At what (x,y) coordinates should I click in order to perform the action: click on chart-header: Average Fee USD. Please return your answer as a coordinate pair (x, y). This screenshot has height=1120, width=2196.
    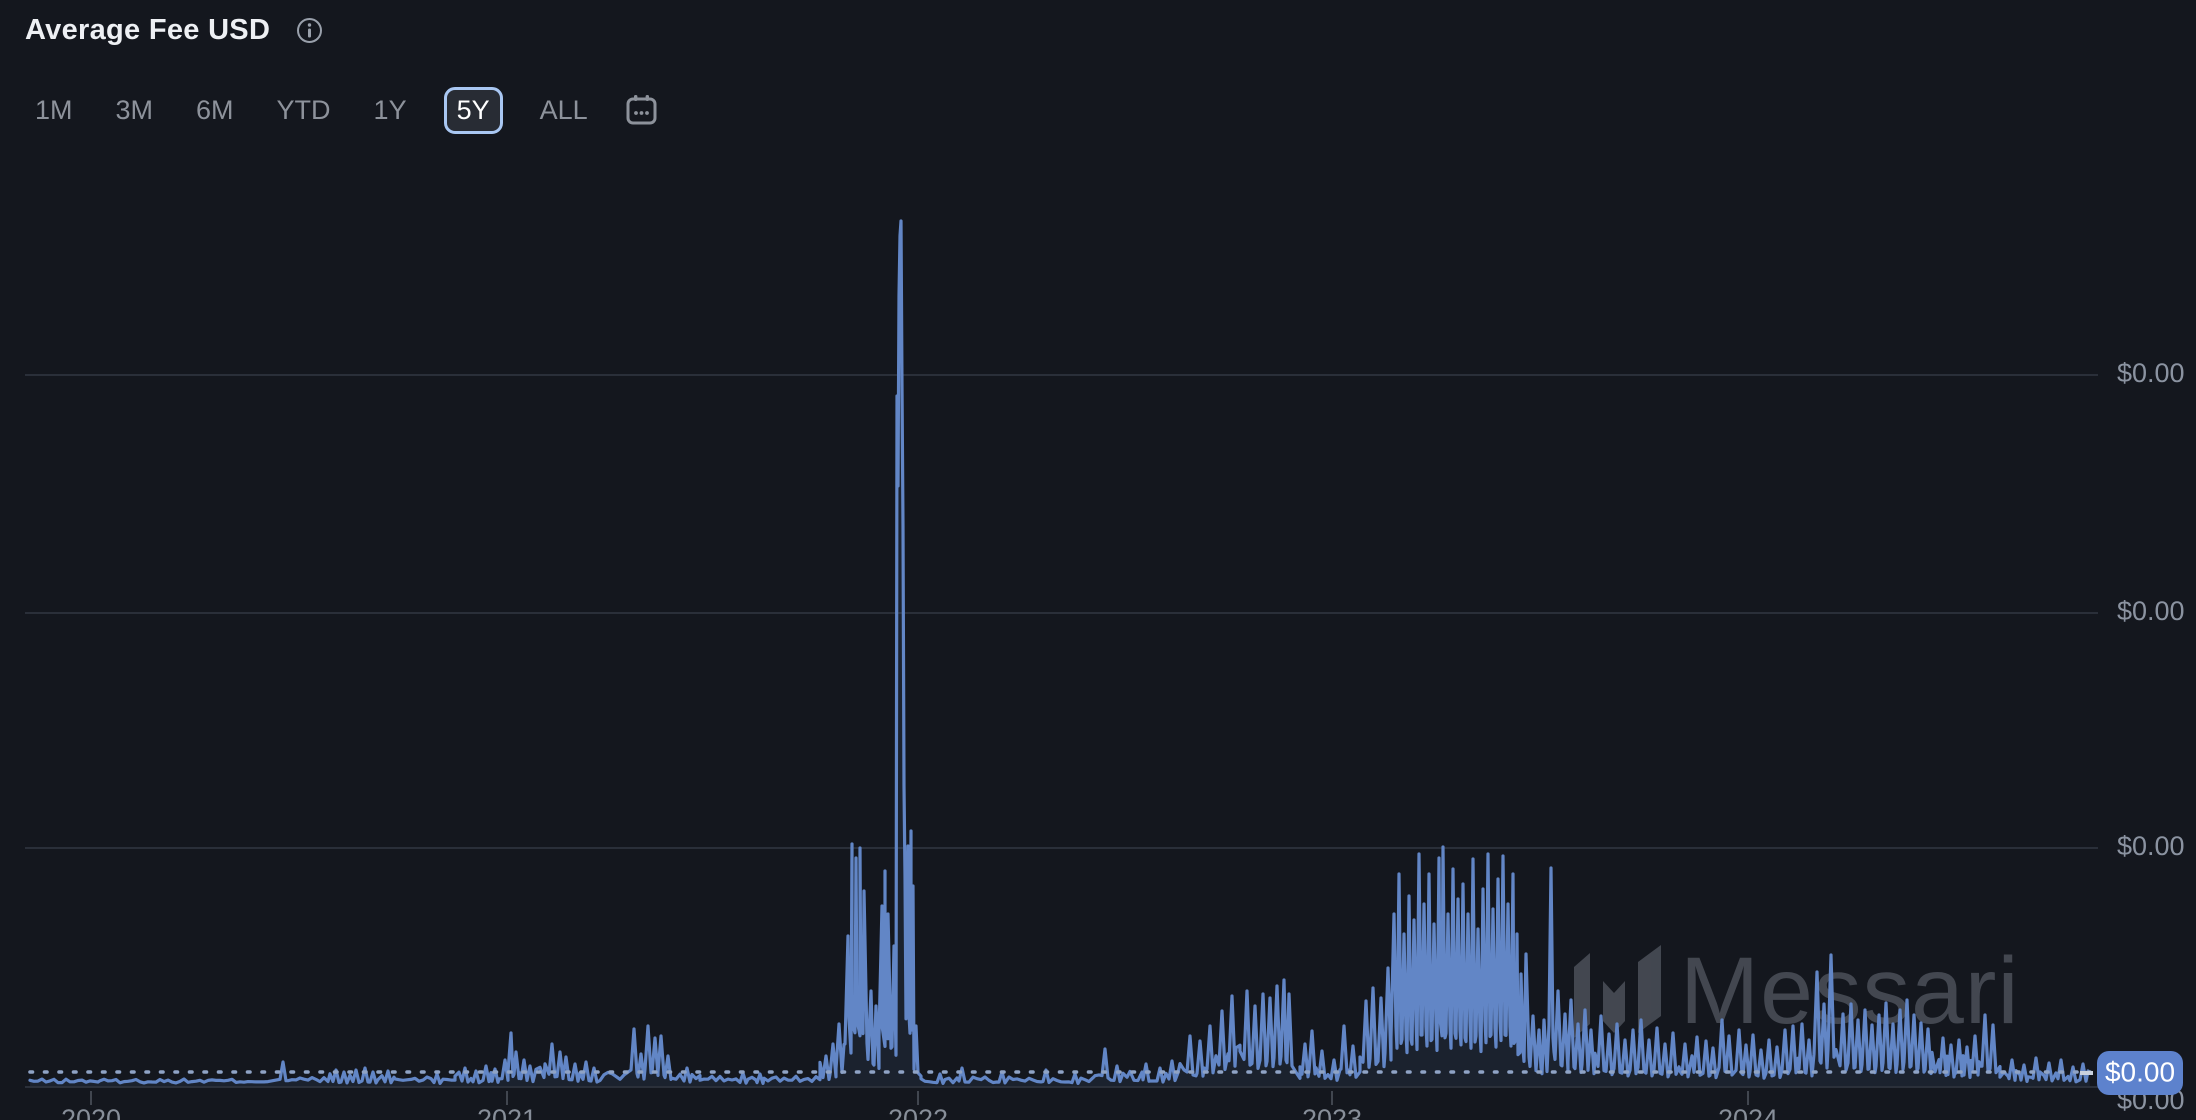
    Looking at the image, I should click on (174, 30).